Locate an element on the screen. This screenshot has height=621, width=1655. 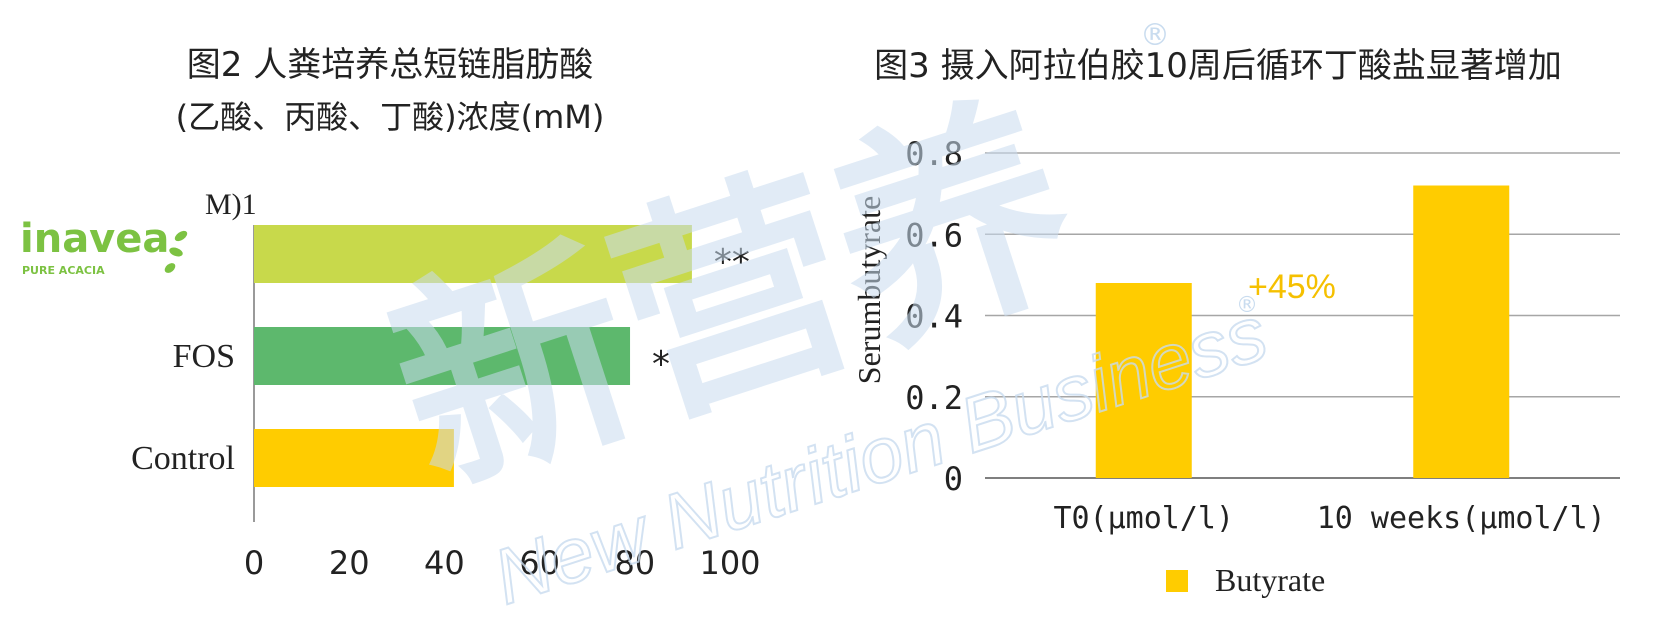
chart-2-y-tick-labels: 0 0.2 0.4 0.6 0.8 is located at coordinates (934, 316).